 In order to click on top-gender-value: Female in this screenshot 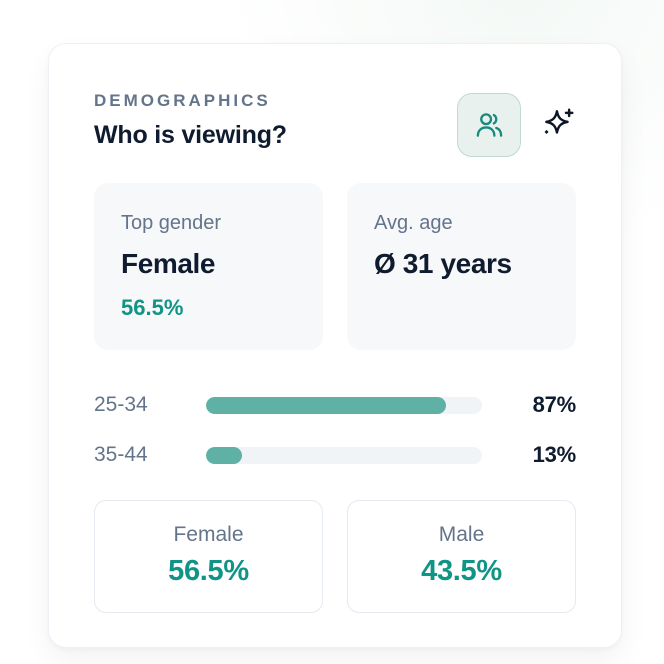, I will do `click(168, 263)`.